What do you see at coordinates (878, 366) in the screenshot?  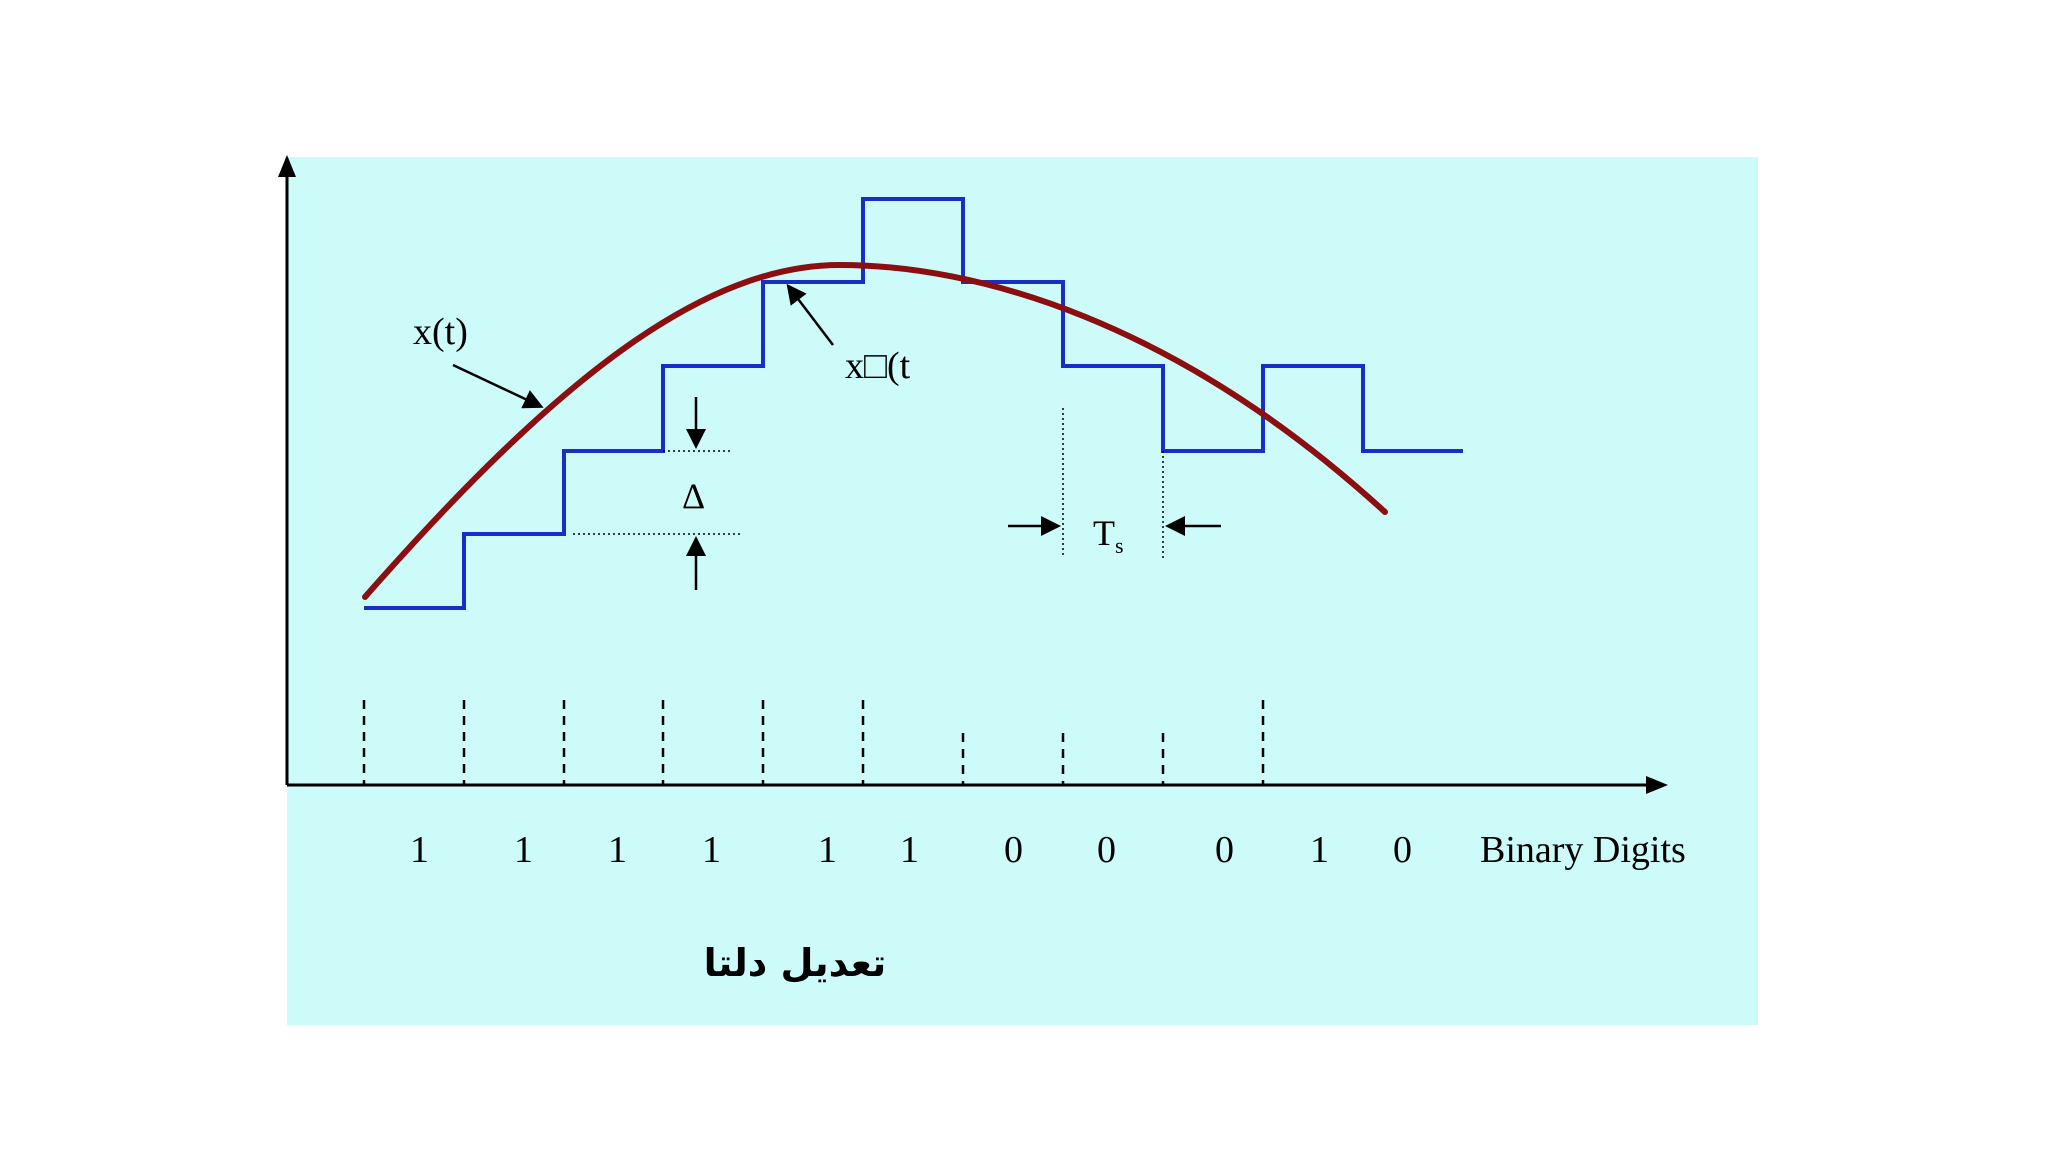 I see `approximation-label: x□(t` at bounding box center [878, 366].